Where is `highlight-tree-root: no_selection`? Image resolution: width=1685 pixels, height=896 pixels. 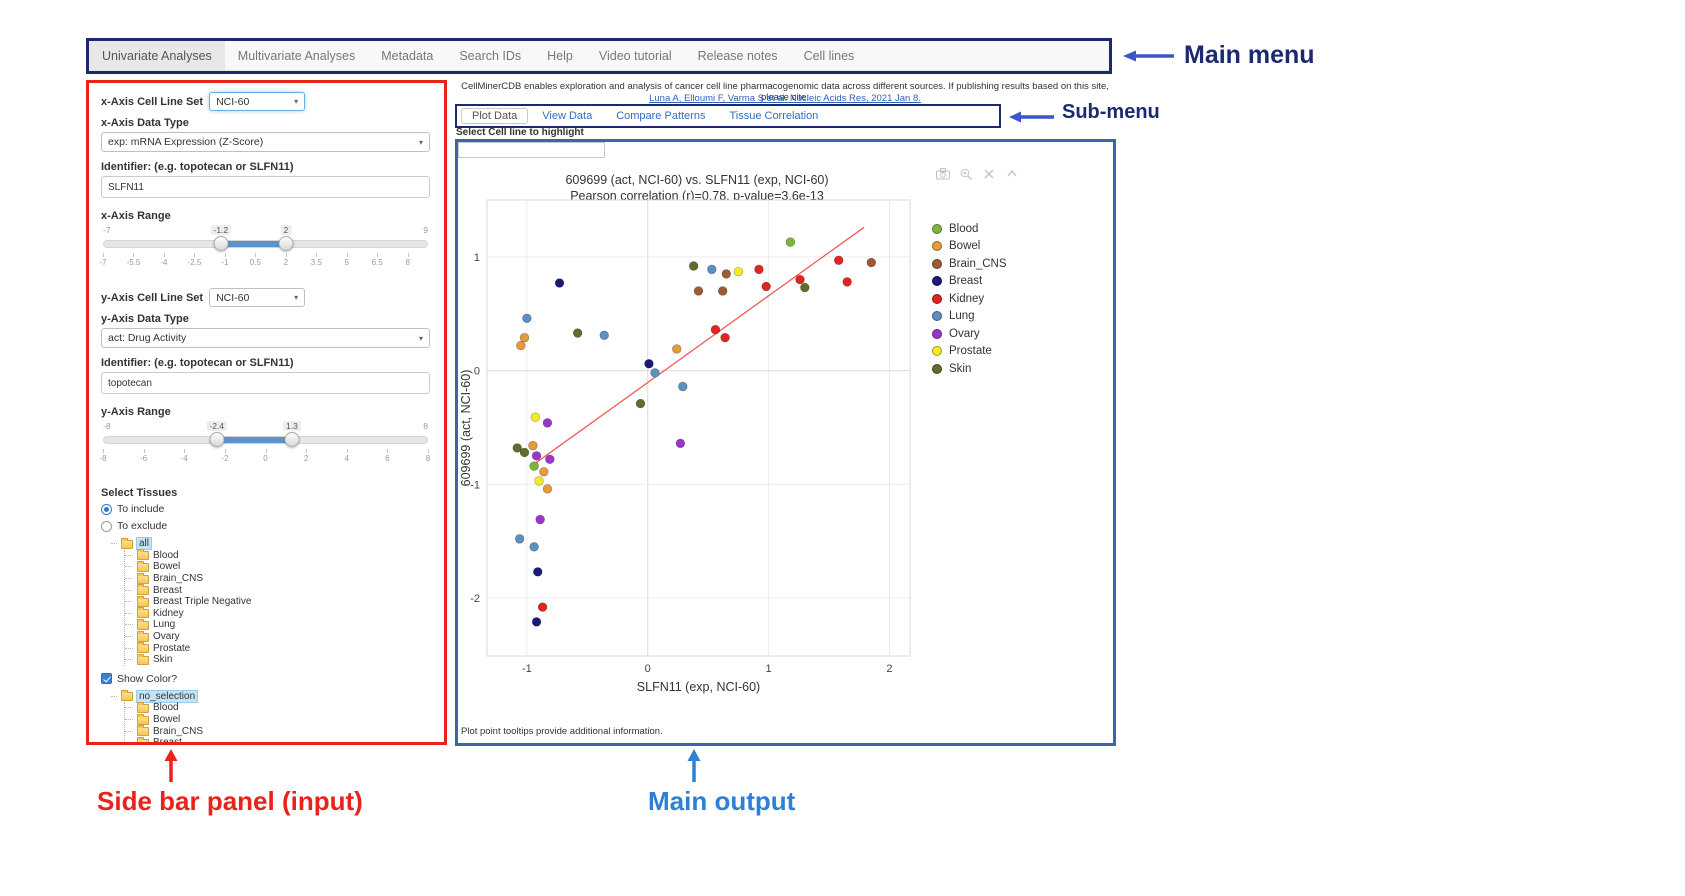
highlight-tree-root: no_selection is located at coordinates (270, 696).